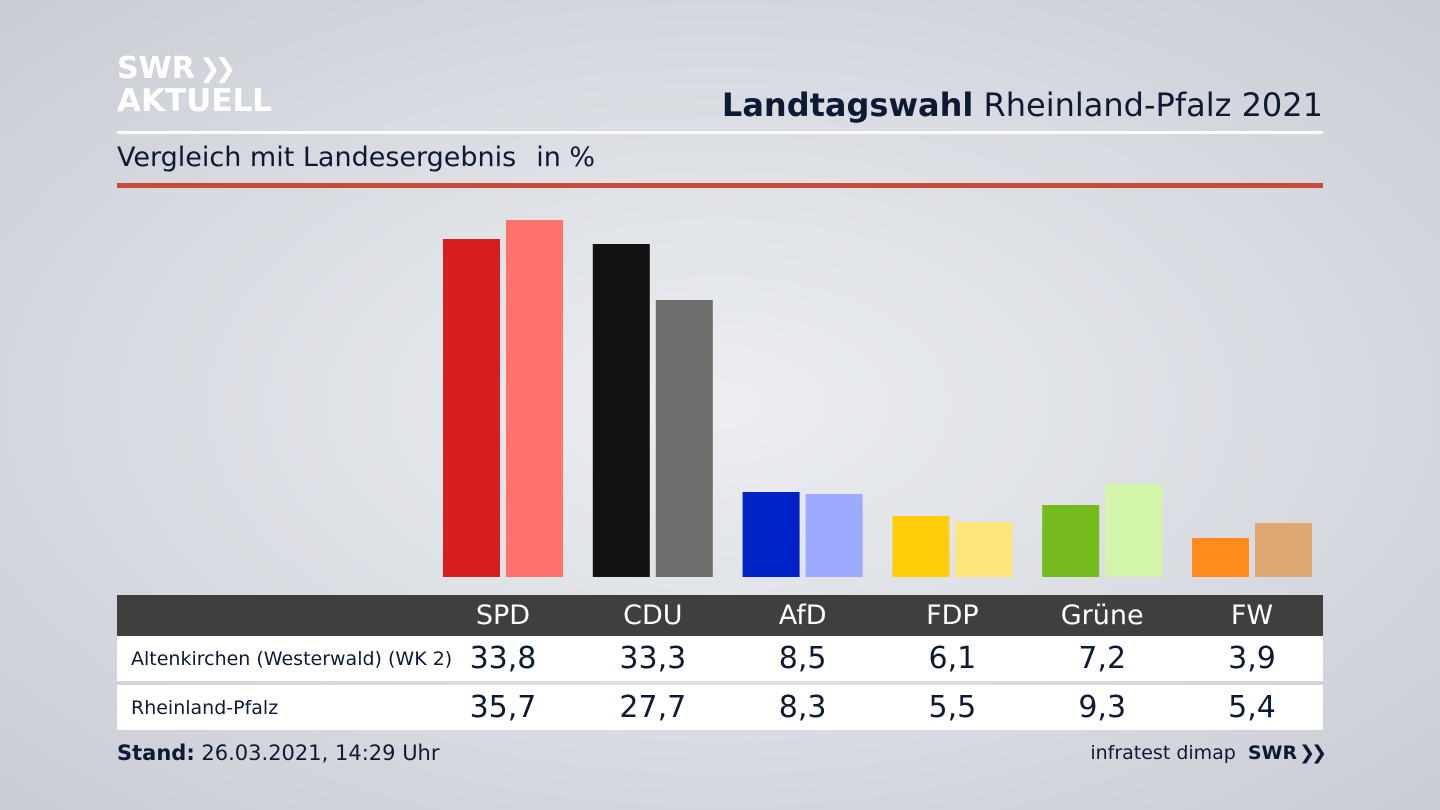  I want to click on logo-line1: SWR, so click(156, 68).